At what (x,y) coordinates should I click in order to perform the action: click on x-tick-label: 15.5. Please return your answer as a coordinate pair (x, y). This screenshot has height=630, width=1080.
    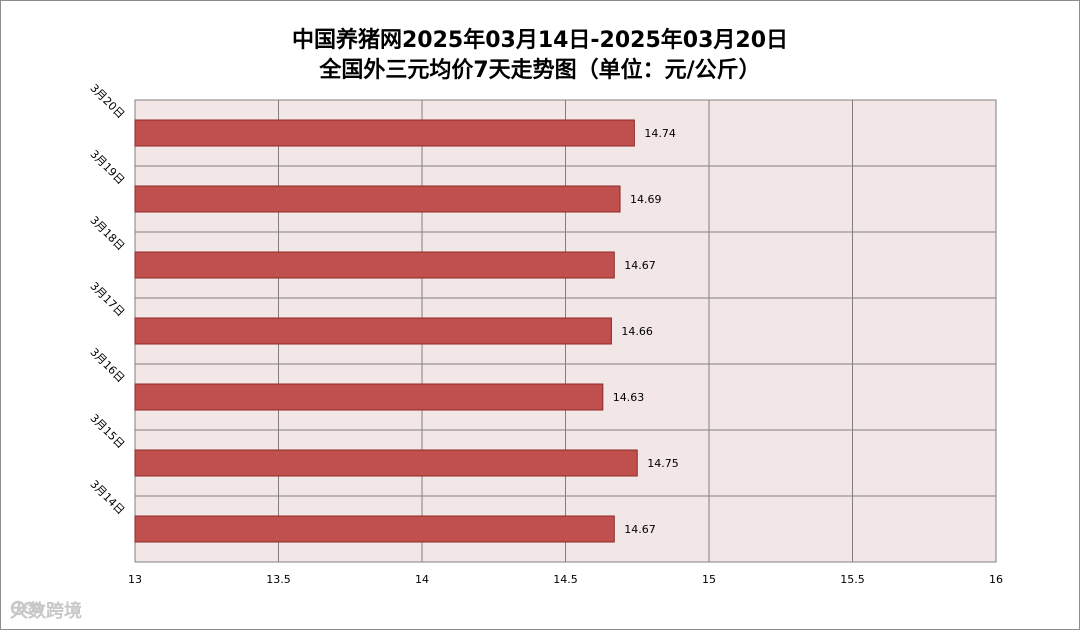
    Looking at the image, I should click on (852, 579).